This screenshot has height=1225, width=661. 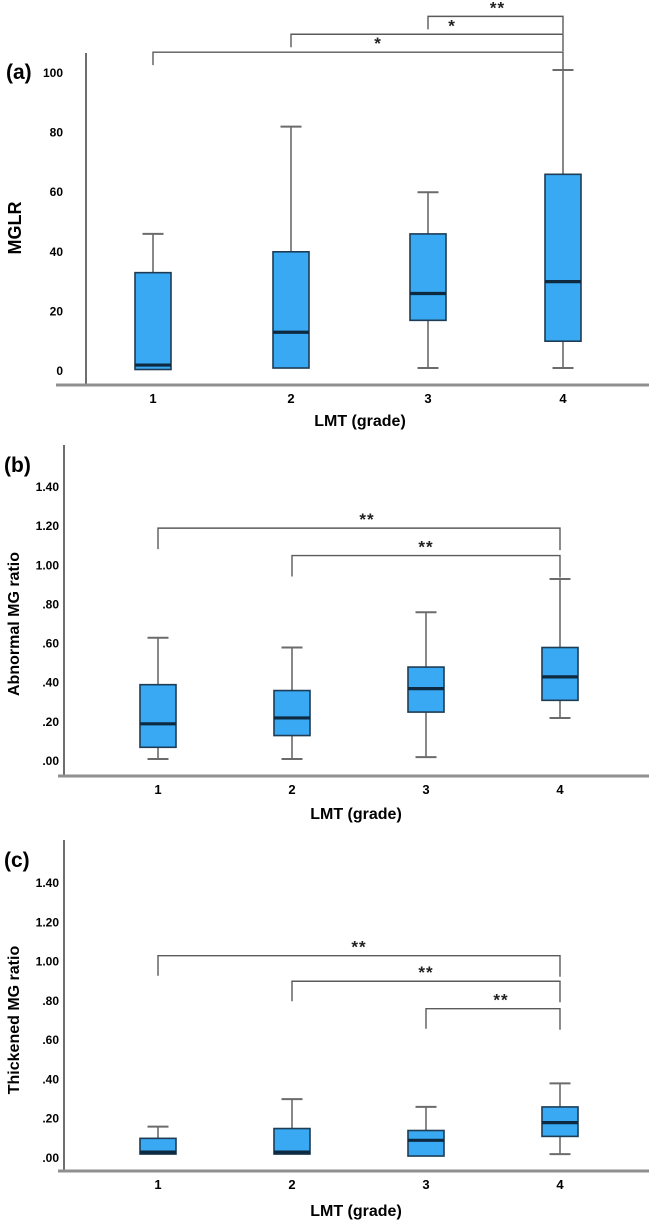 I want to click on y-axis-title: Abnormal MG ratio, so click(x=14, y=624).